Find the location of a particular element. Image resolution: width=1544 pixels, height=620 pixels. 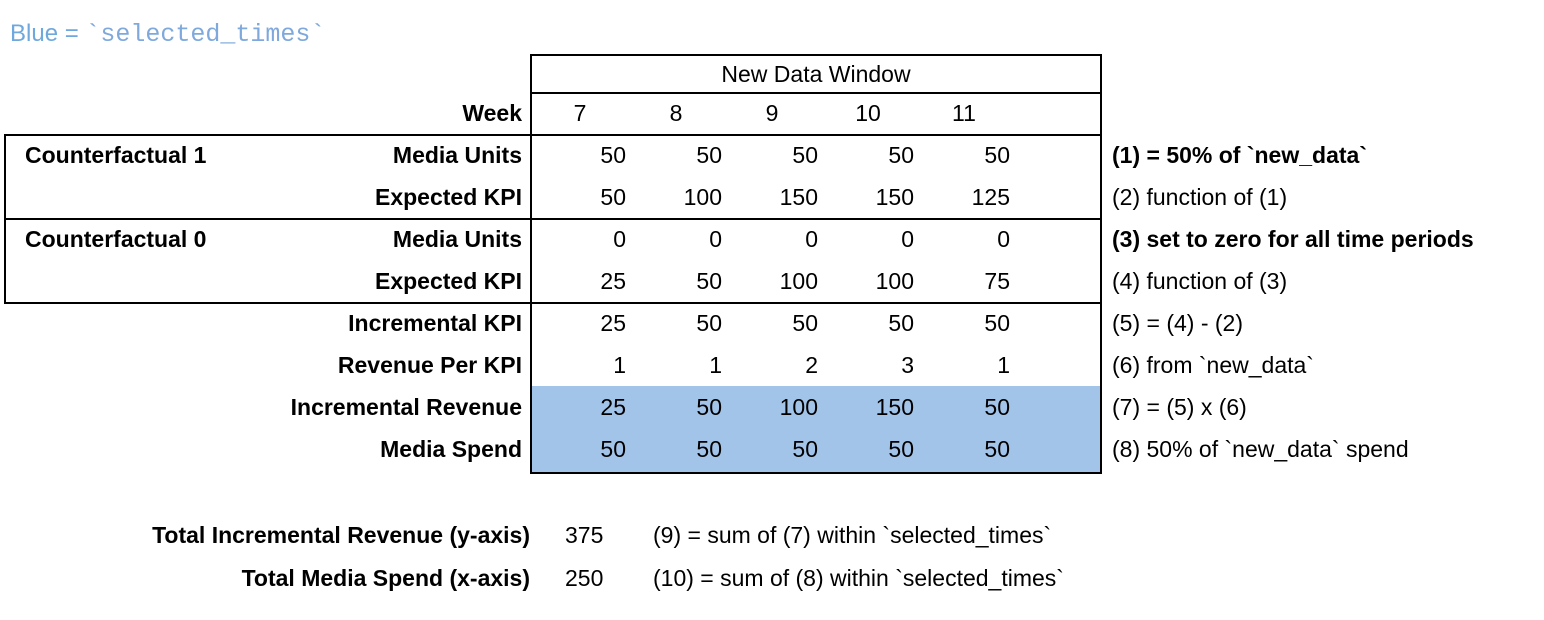

row-cells: 25 50 100 150 50 is located at coordinates (816, 407).